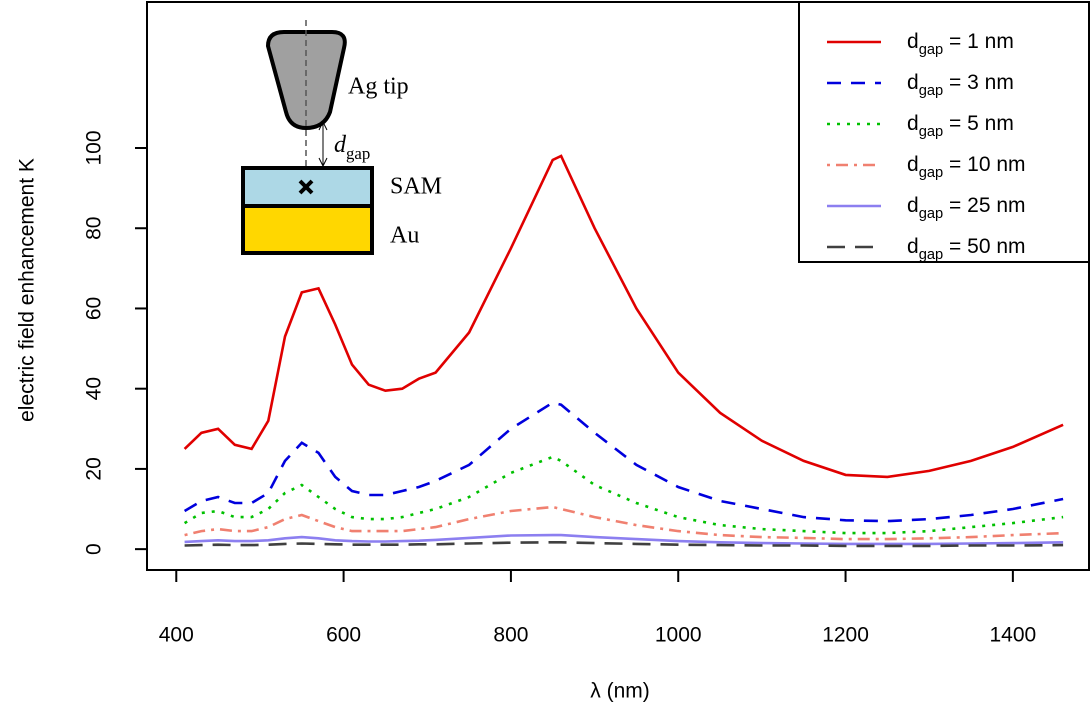 The height and width of the screenshot is (716, 1091). What do you see at coordinates (343, 635) in the screenshot?
I see `x-tick-label: 600` at bounding box center [343, 635].